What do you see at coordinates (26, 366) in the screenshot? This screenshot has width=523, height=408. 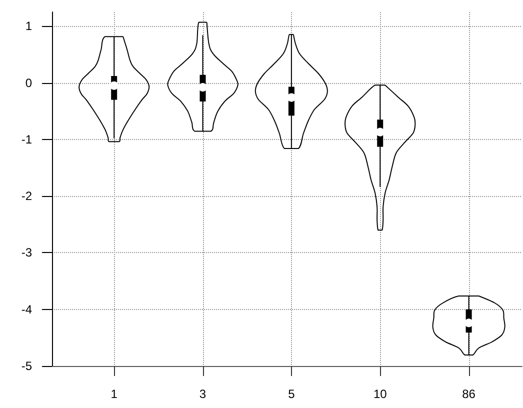 I see `y-tick-label: -5` at bounding box center [26, 366].